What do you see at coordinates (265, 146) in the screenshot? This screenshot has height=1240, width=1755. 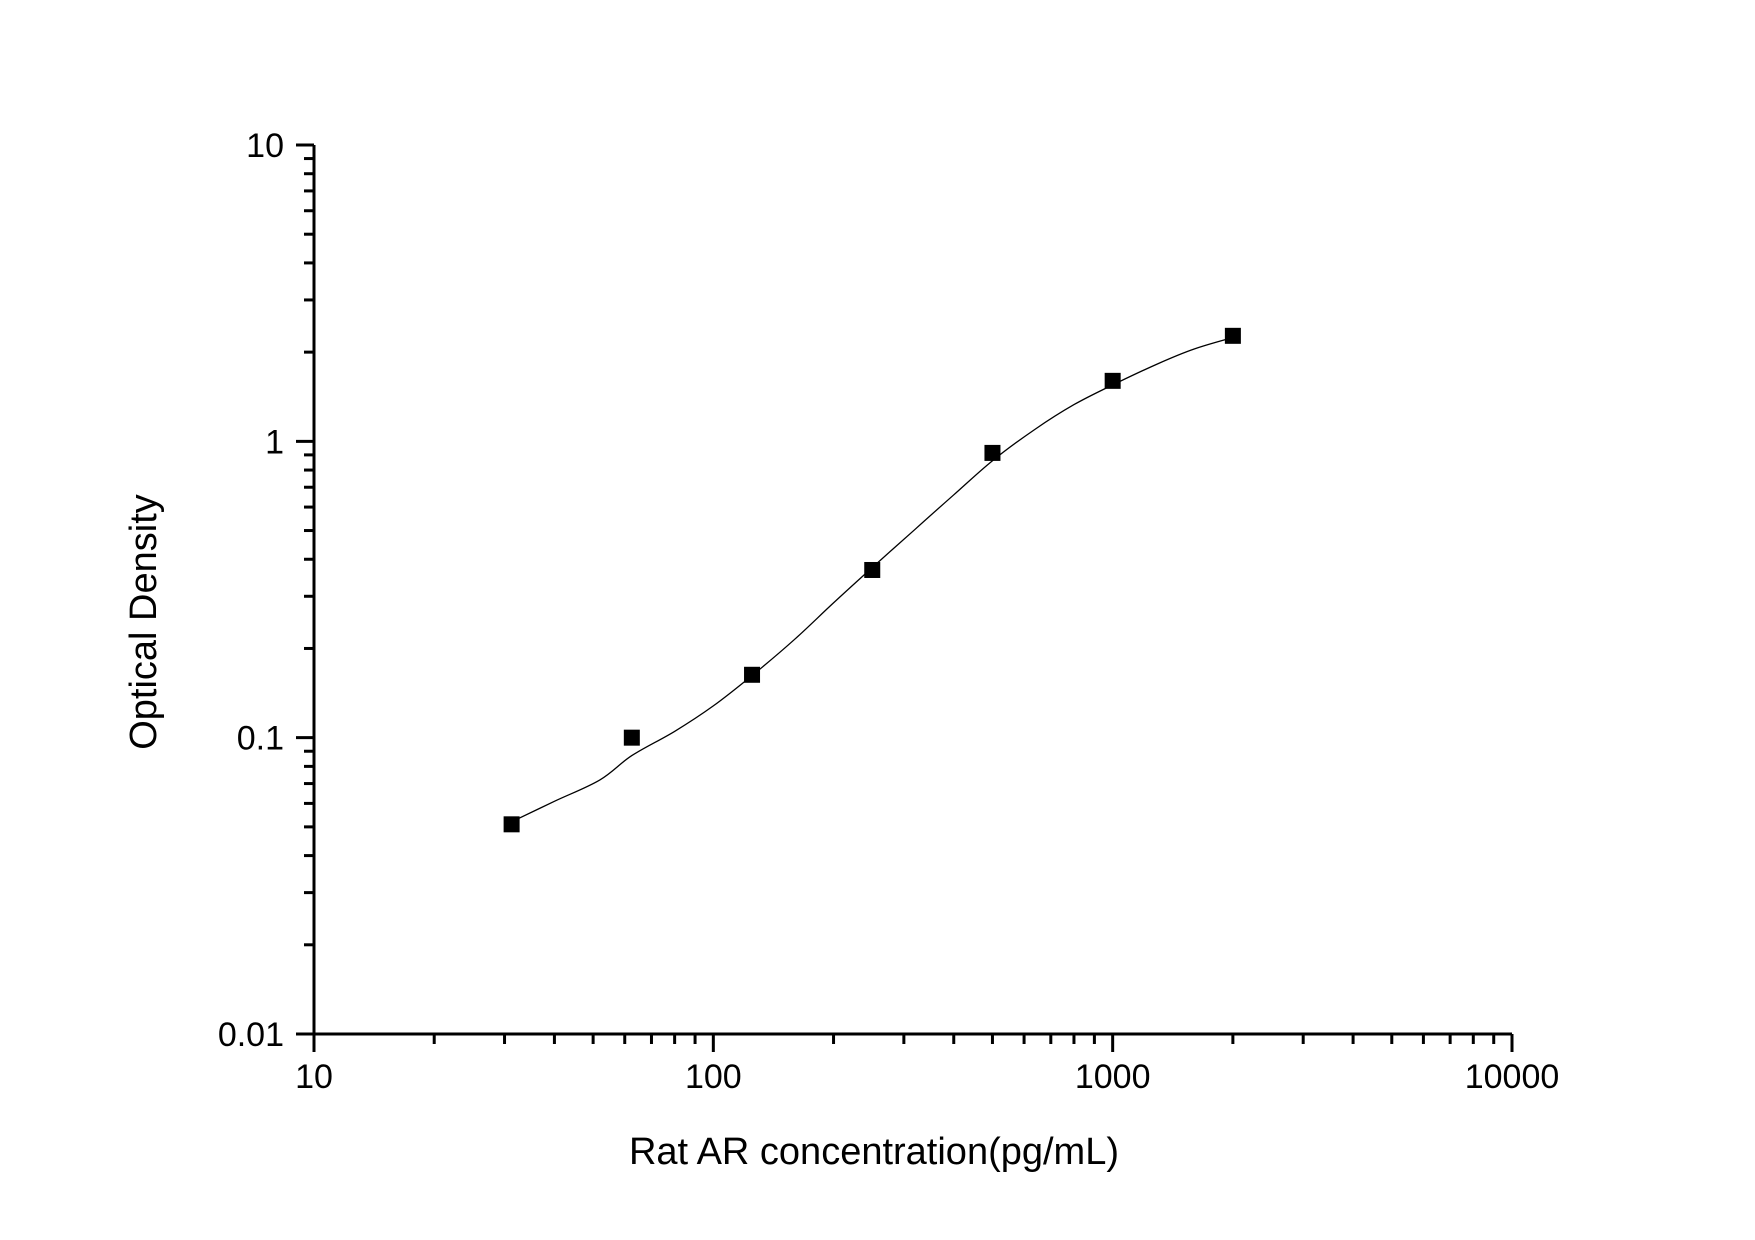 I see `y-tick-label: 10` at bounding box center [265, 146].